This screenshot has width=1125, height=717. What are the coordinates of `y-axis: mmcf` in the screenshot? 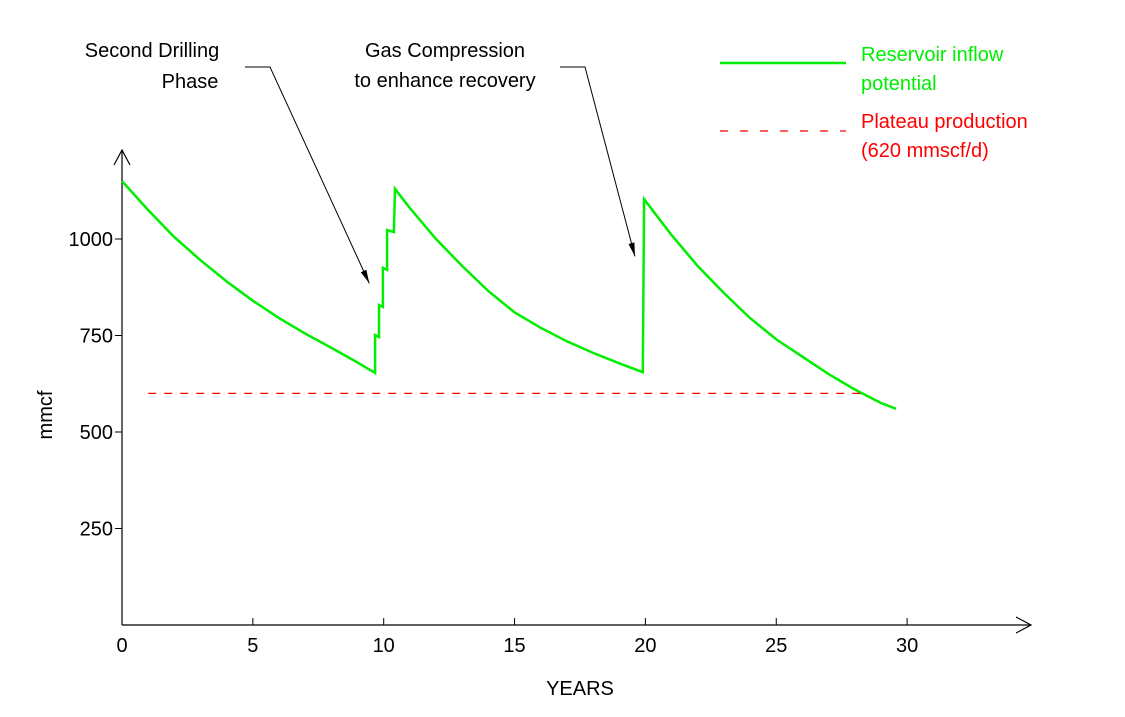 It's located at (83, 386).